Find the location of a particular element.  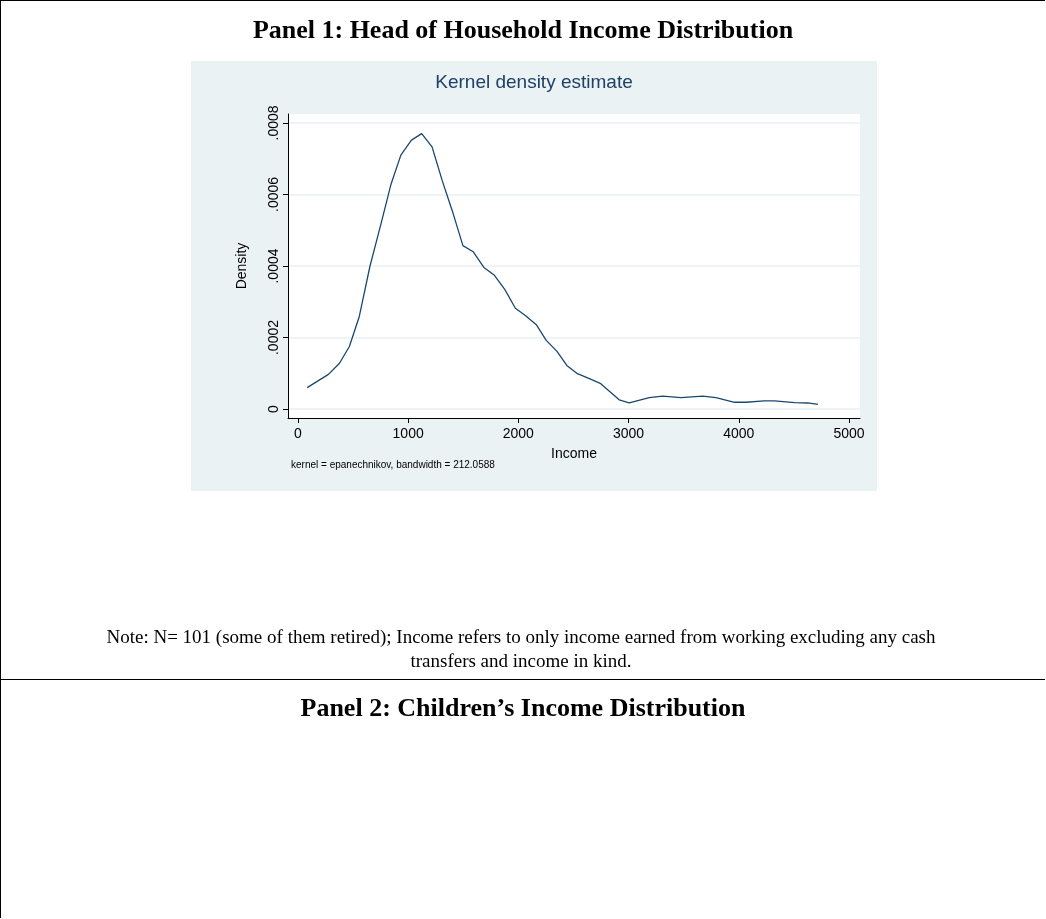

chart-subtitle: Kernel density estimate is located at coordinates (534, 81).